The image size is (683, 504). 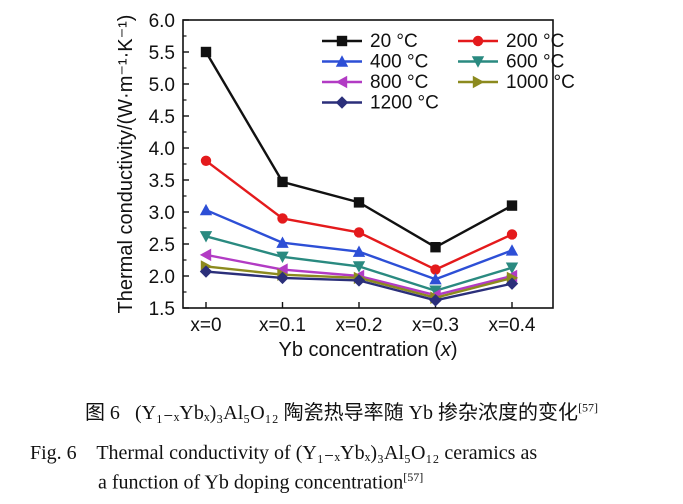 I want to click on legend-item: 1200 °C, so click(x=380, y=103).